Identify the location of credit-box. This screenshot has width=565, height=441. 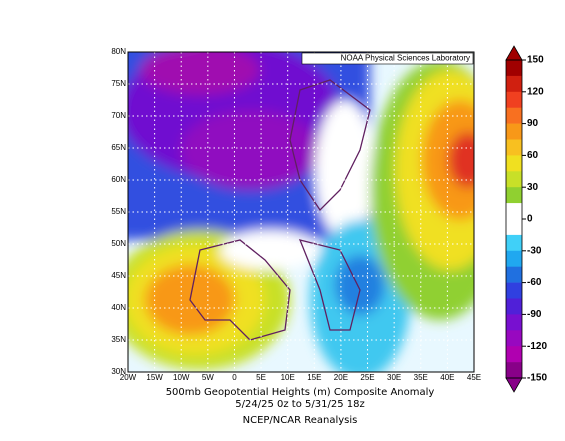
(387, 58).